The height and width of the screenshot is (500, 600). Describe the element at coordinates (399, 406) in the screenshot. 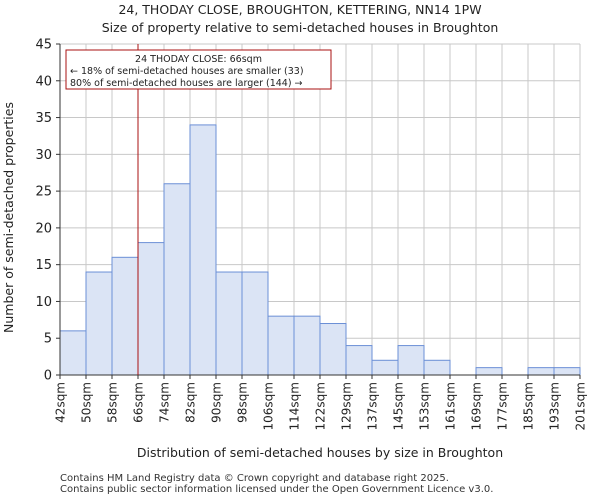

I see `x-tick-label: 145sqm` at that location.